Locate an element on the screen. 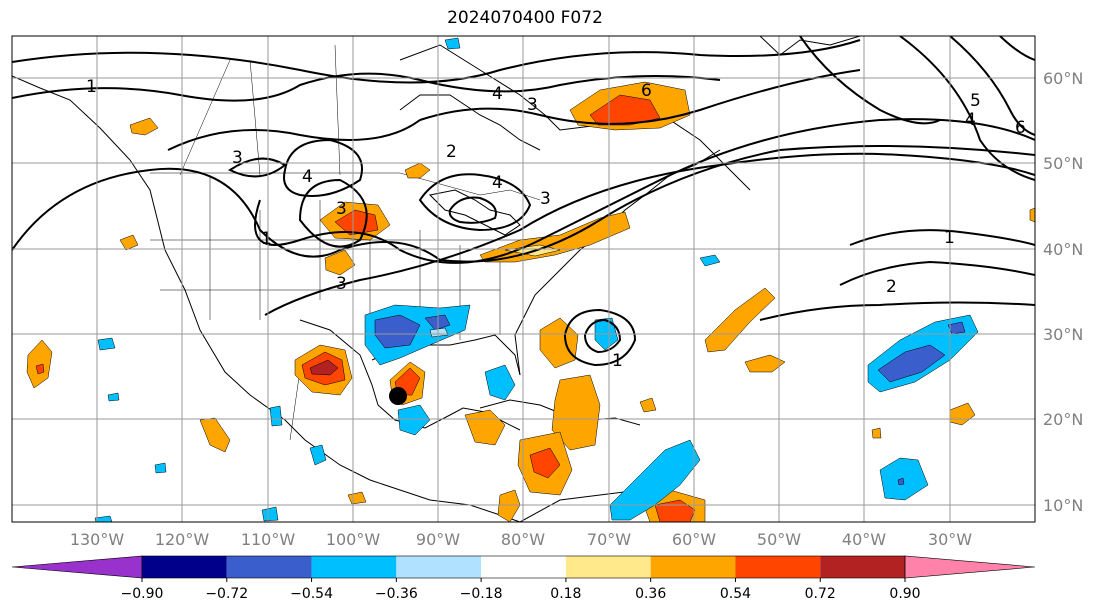  lon-tick-label: 40°W is located at coordinates (864, 539).